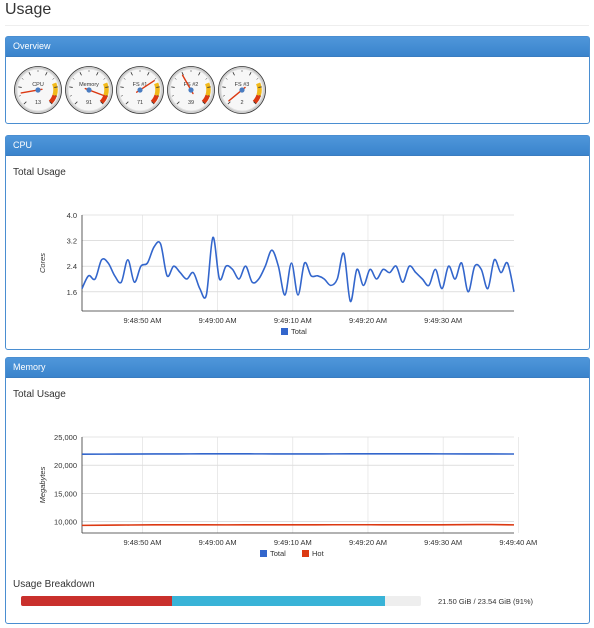 The height and width of the screenshot is (628, 594). Describe the element at coordinates (486, 601) in the screenshot. I see `usage-breakdown-summary: 21.50 GiB / 23.54 GiB (91%)` at that location.